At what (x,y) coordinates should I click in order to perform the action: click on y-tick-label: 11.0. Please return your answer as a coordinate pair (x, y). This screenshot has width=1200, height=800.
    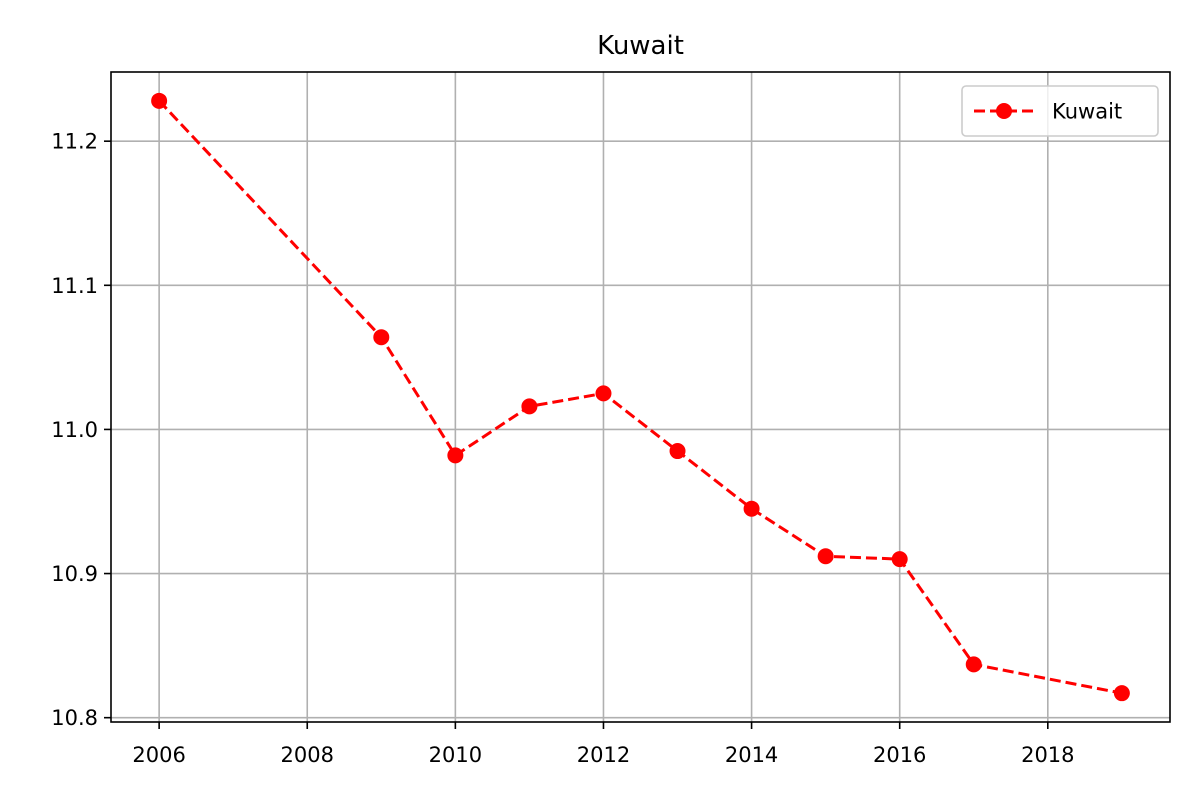
    Looking at the image, I should click on (74, 430).